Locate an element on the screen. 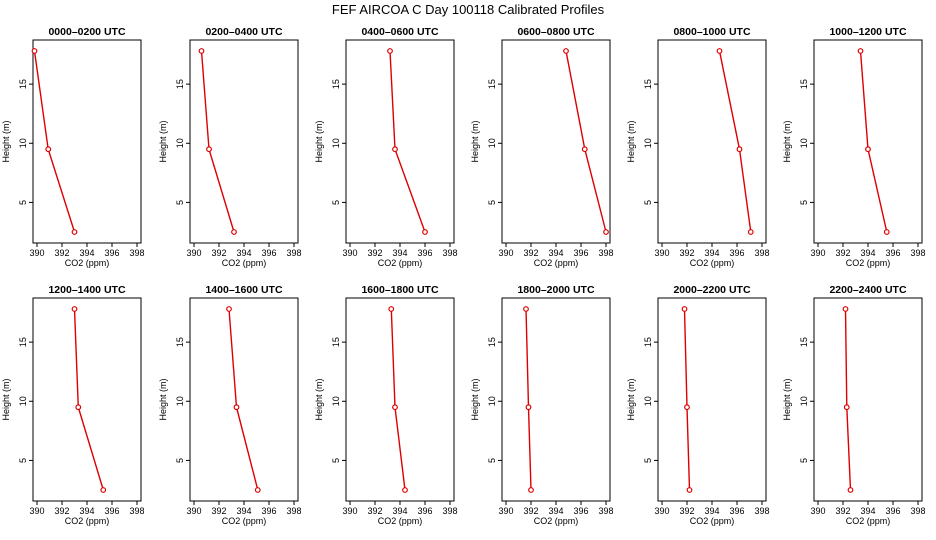 The height and width of the screenshot is (540, 936). panel-title: 2000–2200 UTC is located at coordinates (711, 290).